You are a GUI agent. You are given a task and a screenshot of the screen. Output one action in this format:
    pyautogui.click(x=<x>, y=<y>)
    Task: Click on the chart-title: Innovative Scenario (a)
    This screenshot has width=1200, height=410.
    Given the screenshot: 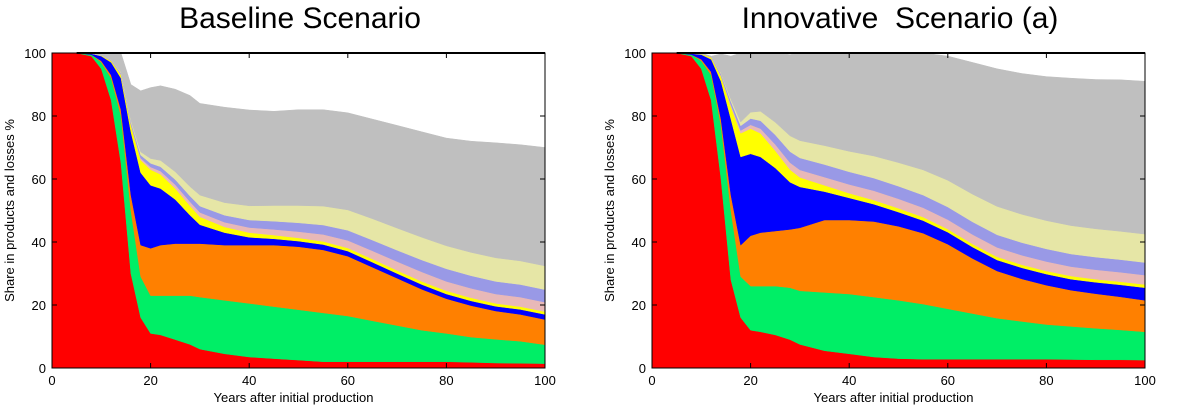 What is the action you would take?
    pyautogui.click(x=900, y=18)
    